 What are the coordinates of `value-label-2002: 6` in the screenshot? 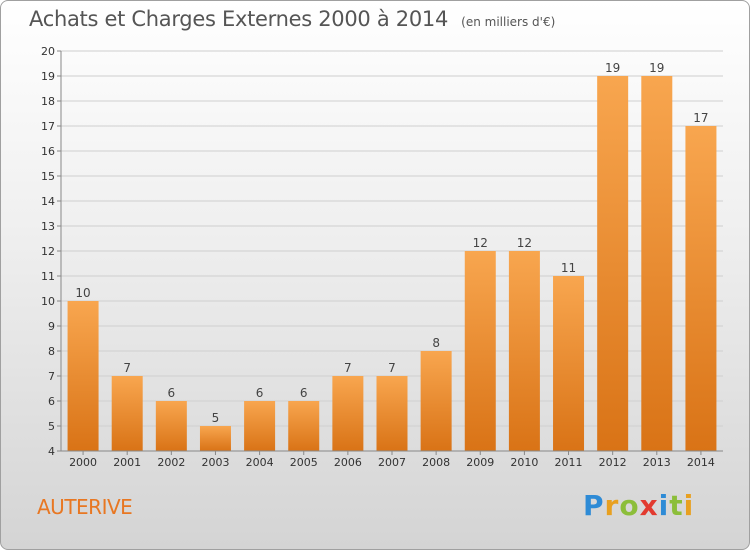 It's located at (172, 393).